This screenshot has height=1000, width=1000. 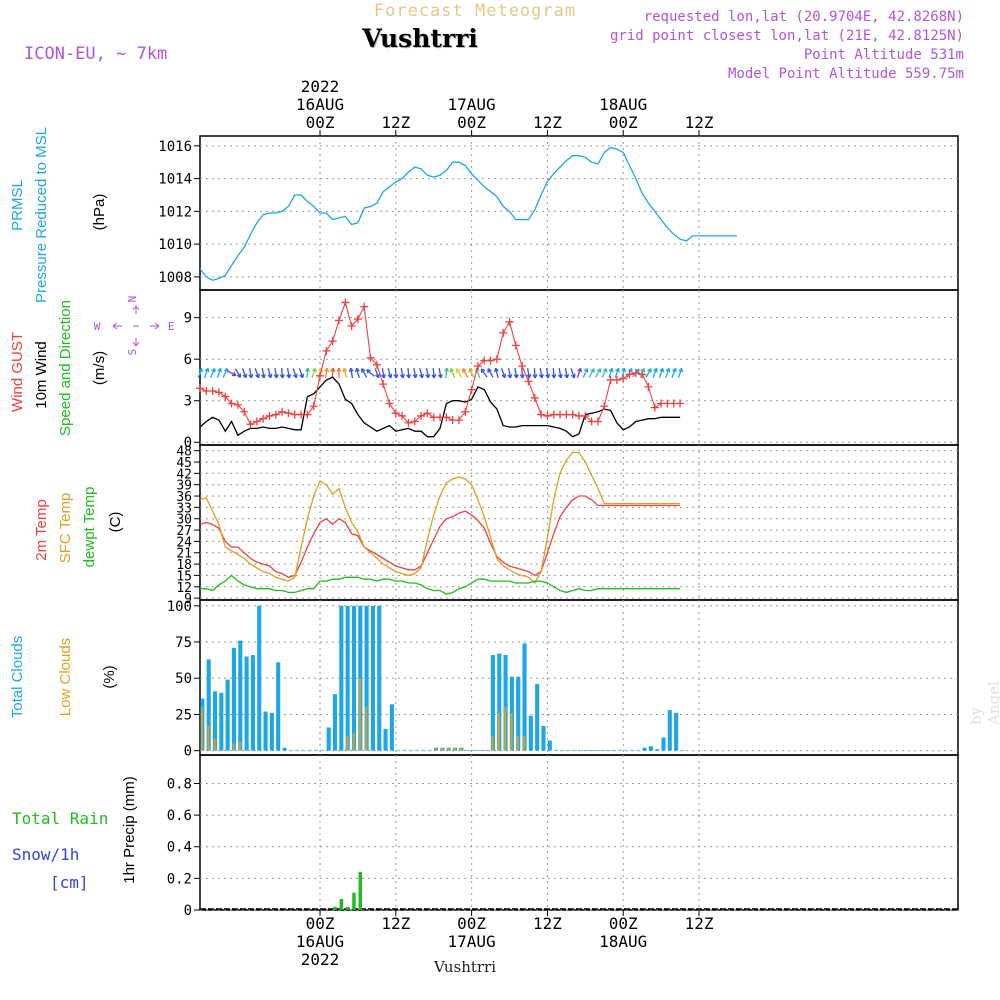 What do you see at coordinates (188, 599) in the screenshot?
I see `temperature-ytick-label-0: 9` at bounding box center [188, 599].